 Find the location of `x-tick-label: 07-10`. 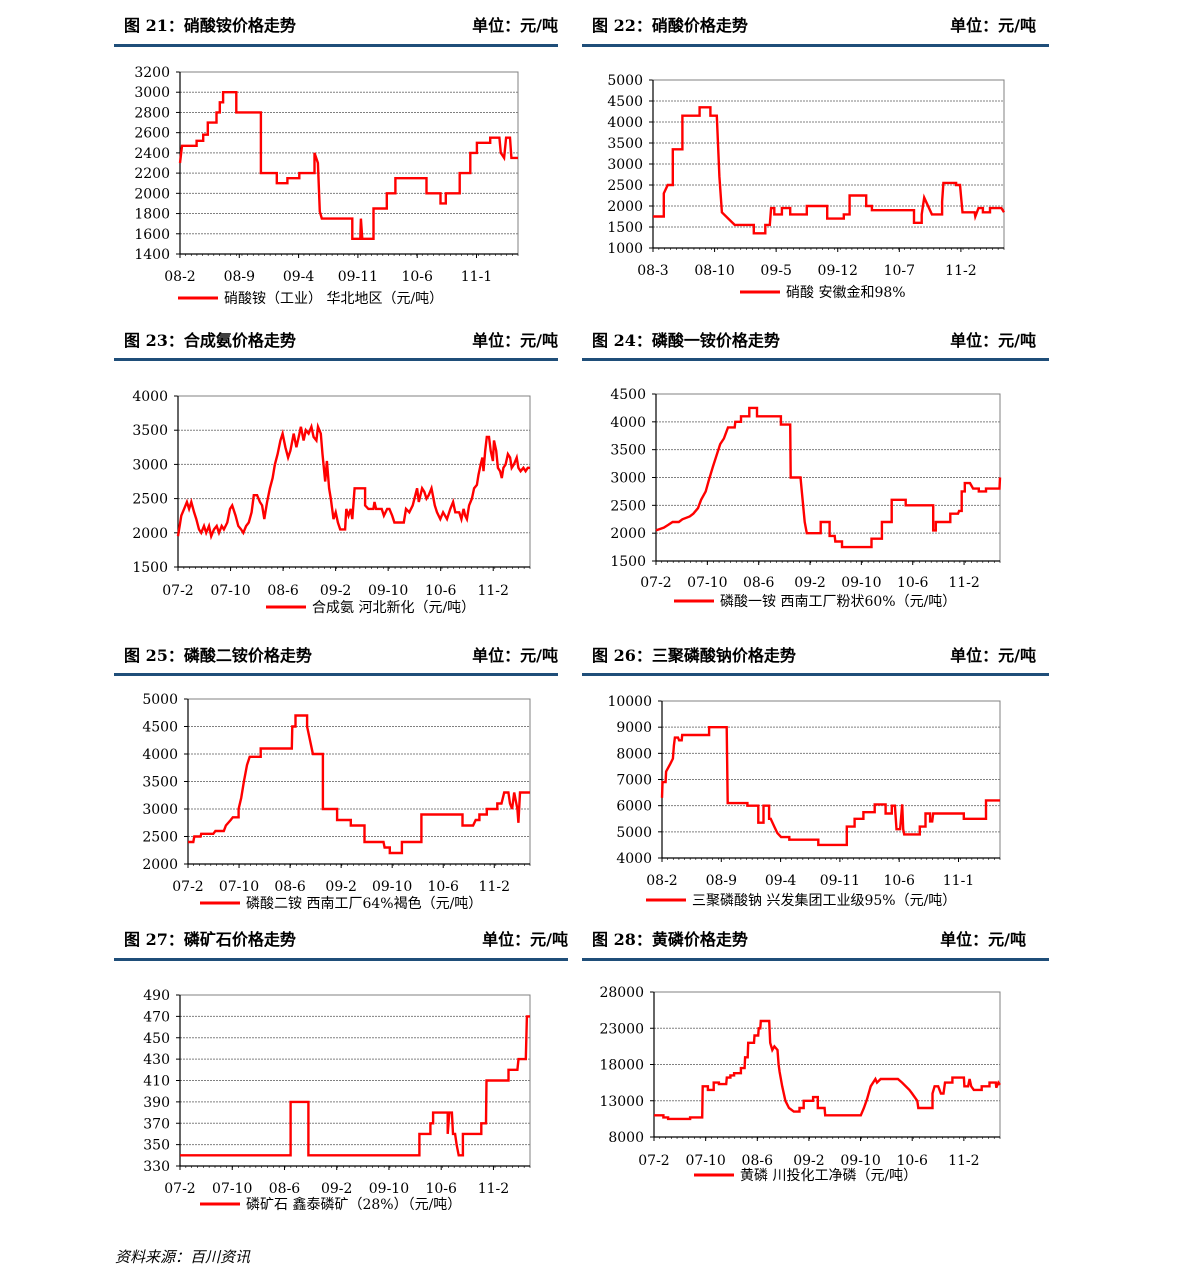

x-tick-label: 07-10 is located at coordinates (707, 583).